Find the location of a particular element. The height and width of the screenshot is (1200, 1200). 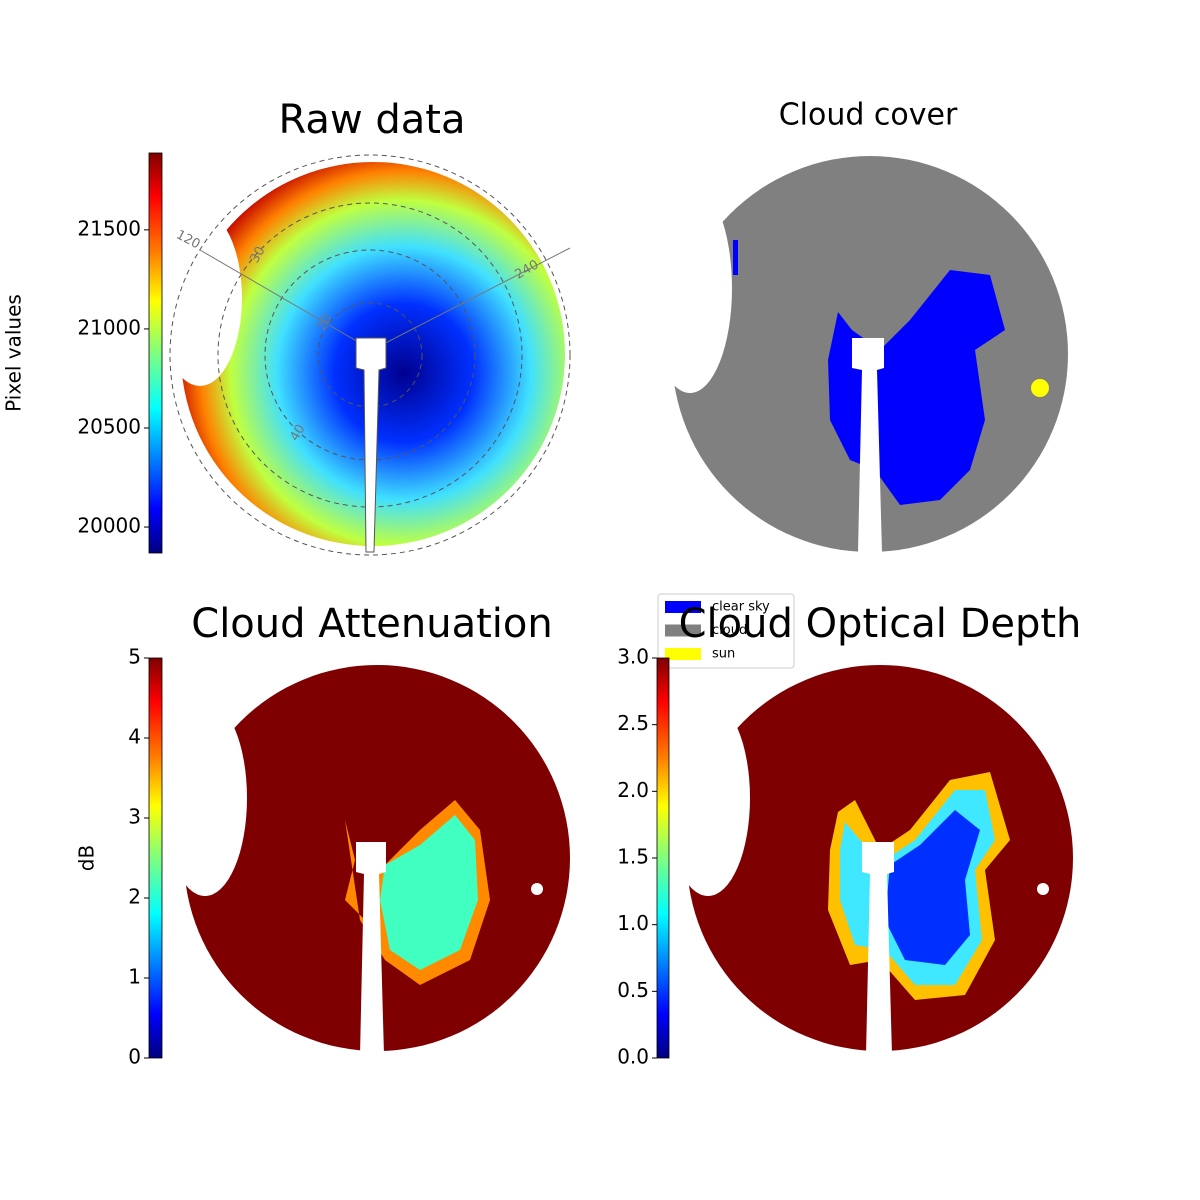

attenuation-image is located at coordinates (366, 860).